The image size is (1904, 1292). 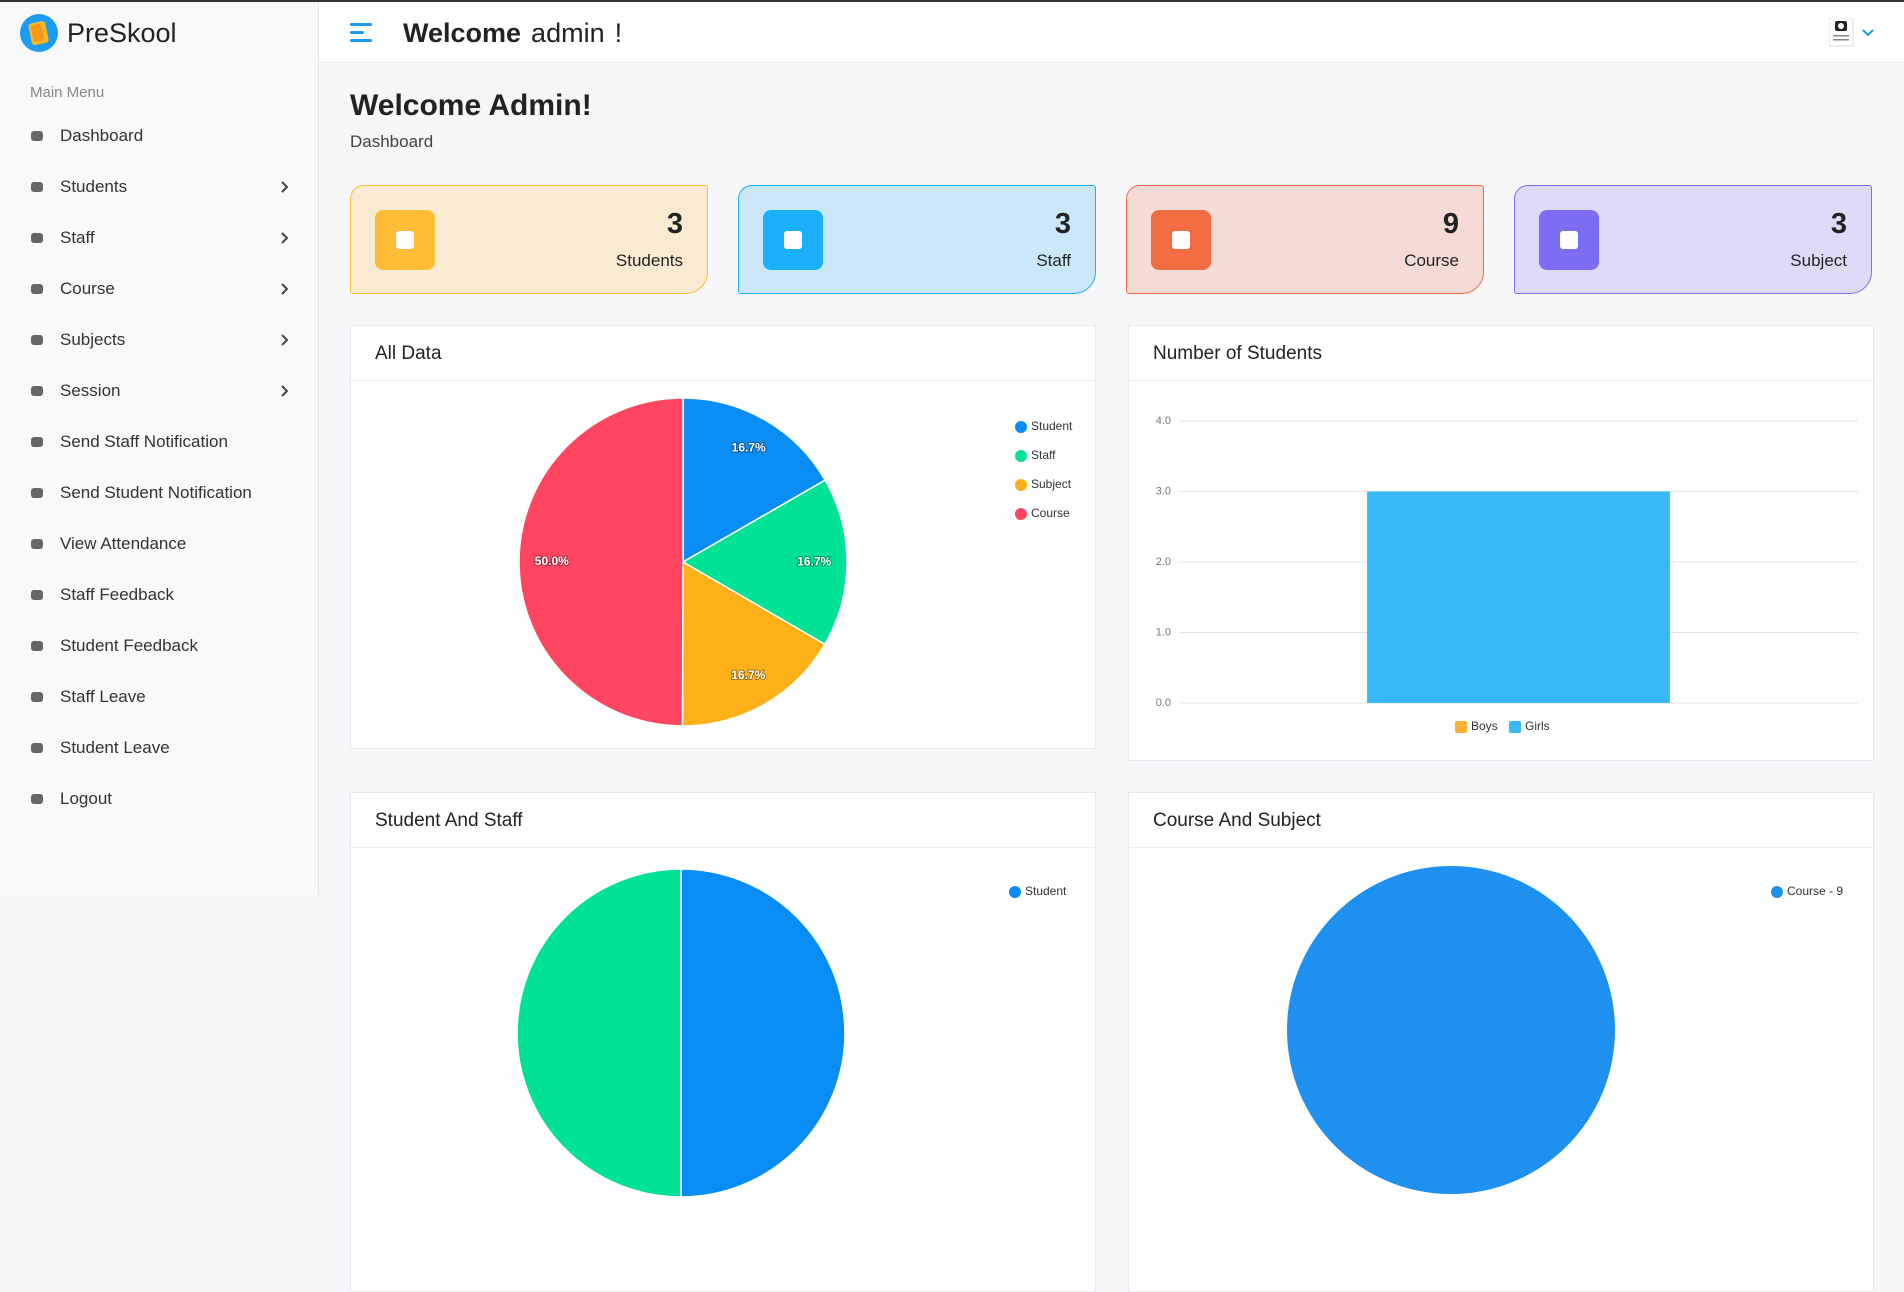 What do you see at coordinates (362, 33) in the screenshot?
I see `menu-toggle` at bounding box center [362, 33].